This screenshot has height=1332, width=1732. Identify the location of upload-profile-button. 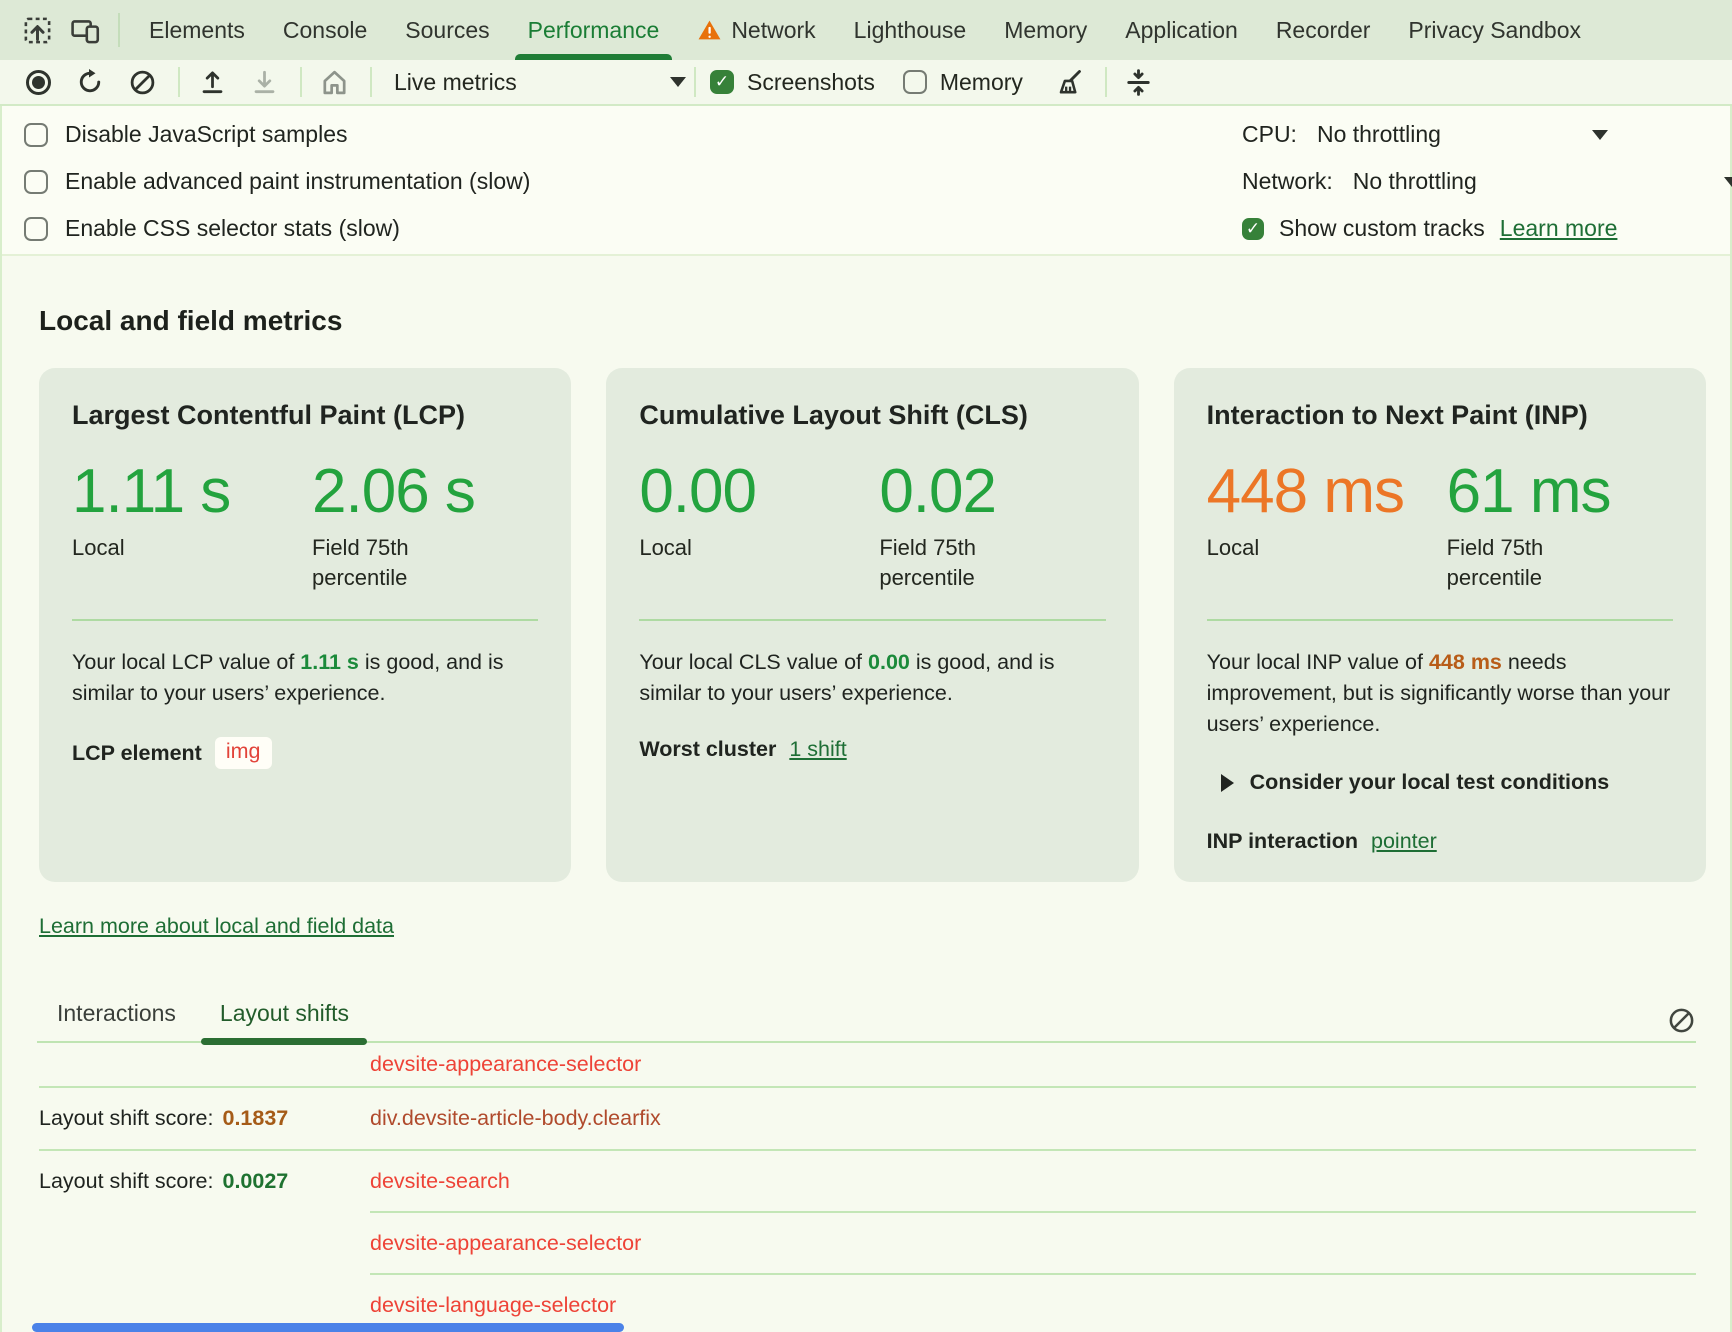
(212, 82).